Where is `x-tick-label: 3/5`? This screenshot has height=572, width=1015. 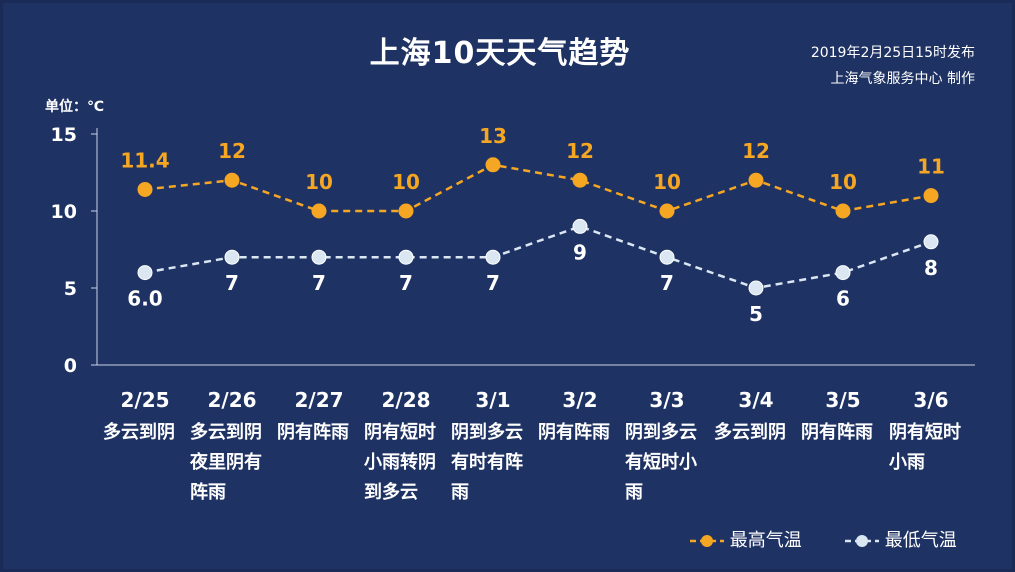 x-tick-label: 3/5 is located at coordinates (843, 400).